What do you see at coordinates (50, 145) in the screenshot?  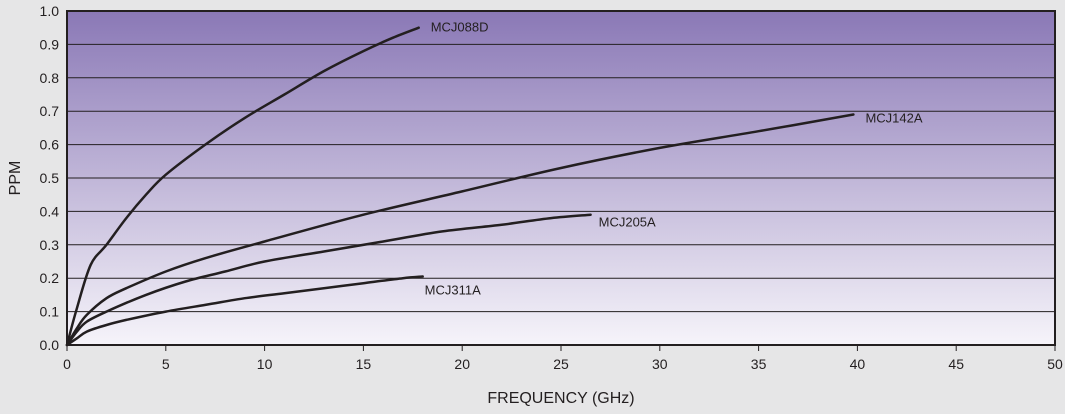 I see `y-tick-label-0.6: 0.6` at bounding box center [50, 145].